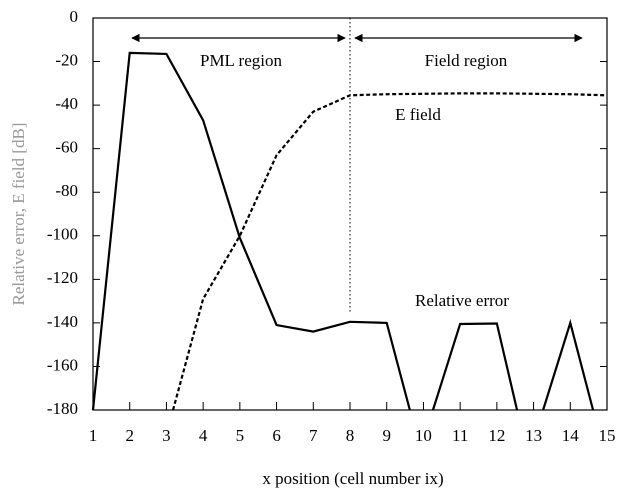 This screenshot has height=500, width=625. What do you see at coordinates (496, 435) in the screenshot?
I see `x-tick-label: 12` at bounding box center [496, 435].